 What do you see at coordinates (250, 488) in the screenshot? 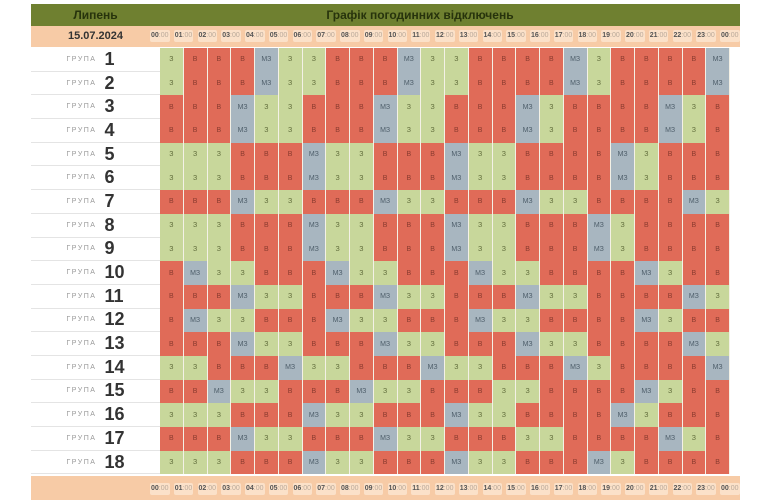
I see `hour-number: 04` at bounding box center [250, 488].